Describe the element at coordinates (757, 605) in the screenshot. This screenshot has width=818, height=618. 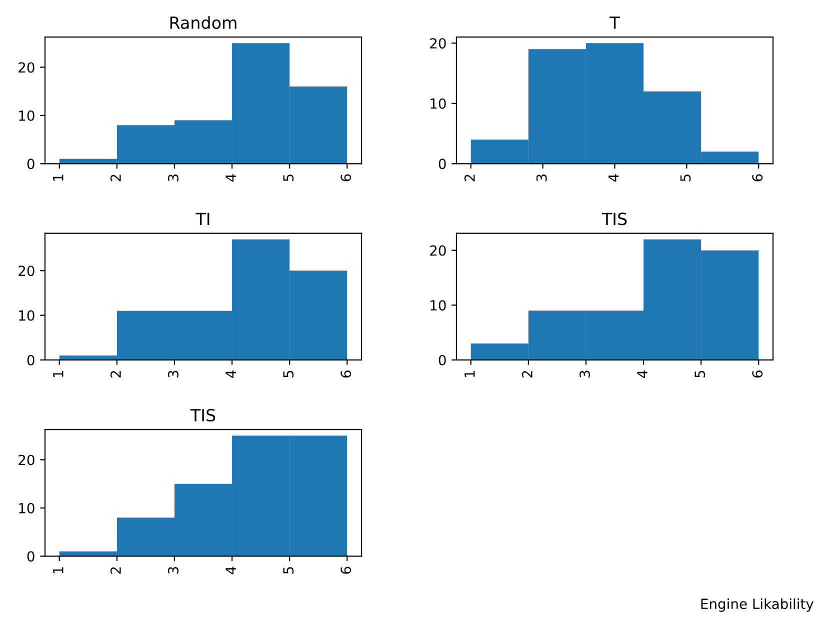
I see `text: Engine Likability` at that location.